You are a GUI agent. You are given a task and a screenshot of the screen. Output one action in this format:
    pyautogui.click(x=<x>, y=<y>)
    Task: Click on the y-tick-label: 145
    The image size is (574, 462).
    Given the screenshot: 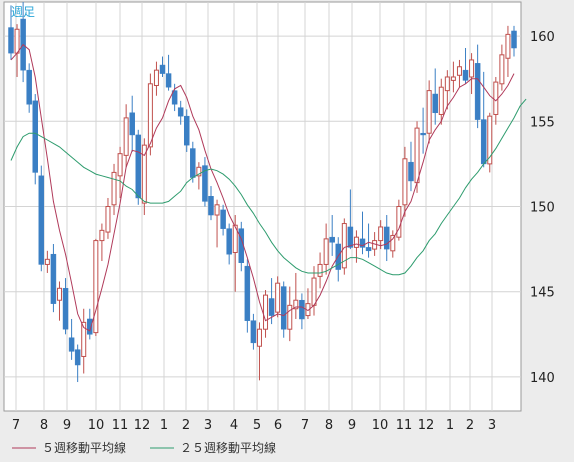 What is the action you would take?
    pyautogui.click(x=542, y=293)
    